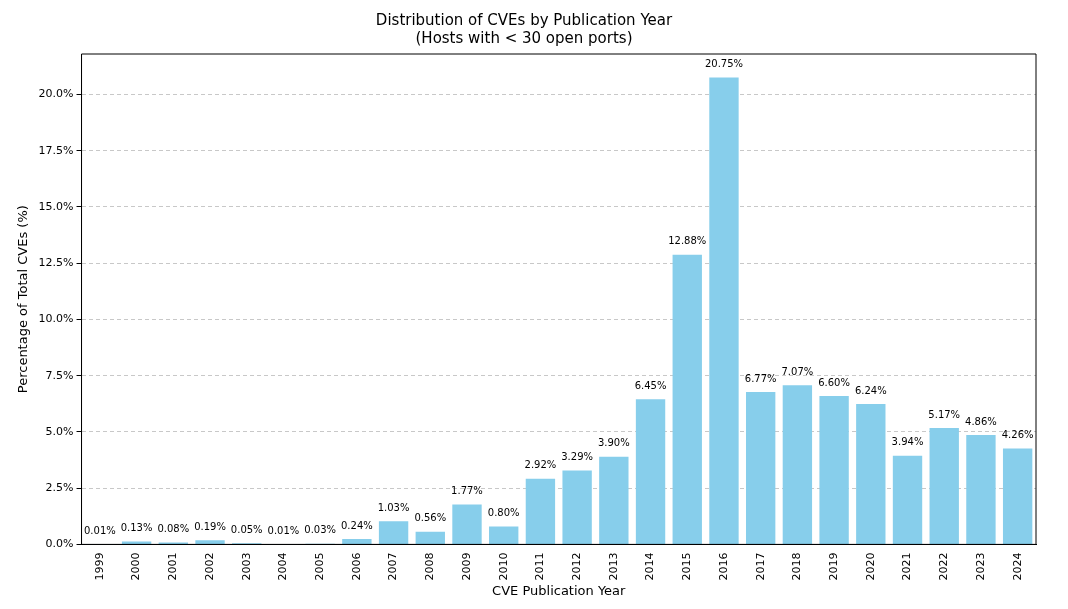 The height and width of the screenshot is (609, 1068). I want to click on data-label: 6.60%, so click(834, 382).